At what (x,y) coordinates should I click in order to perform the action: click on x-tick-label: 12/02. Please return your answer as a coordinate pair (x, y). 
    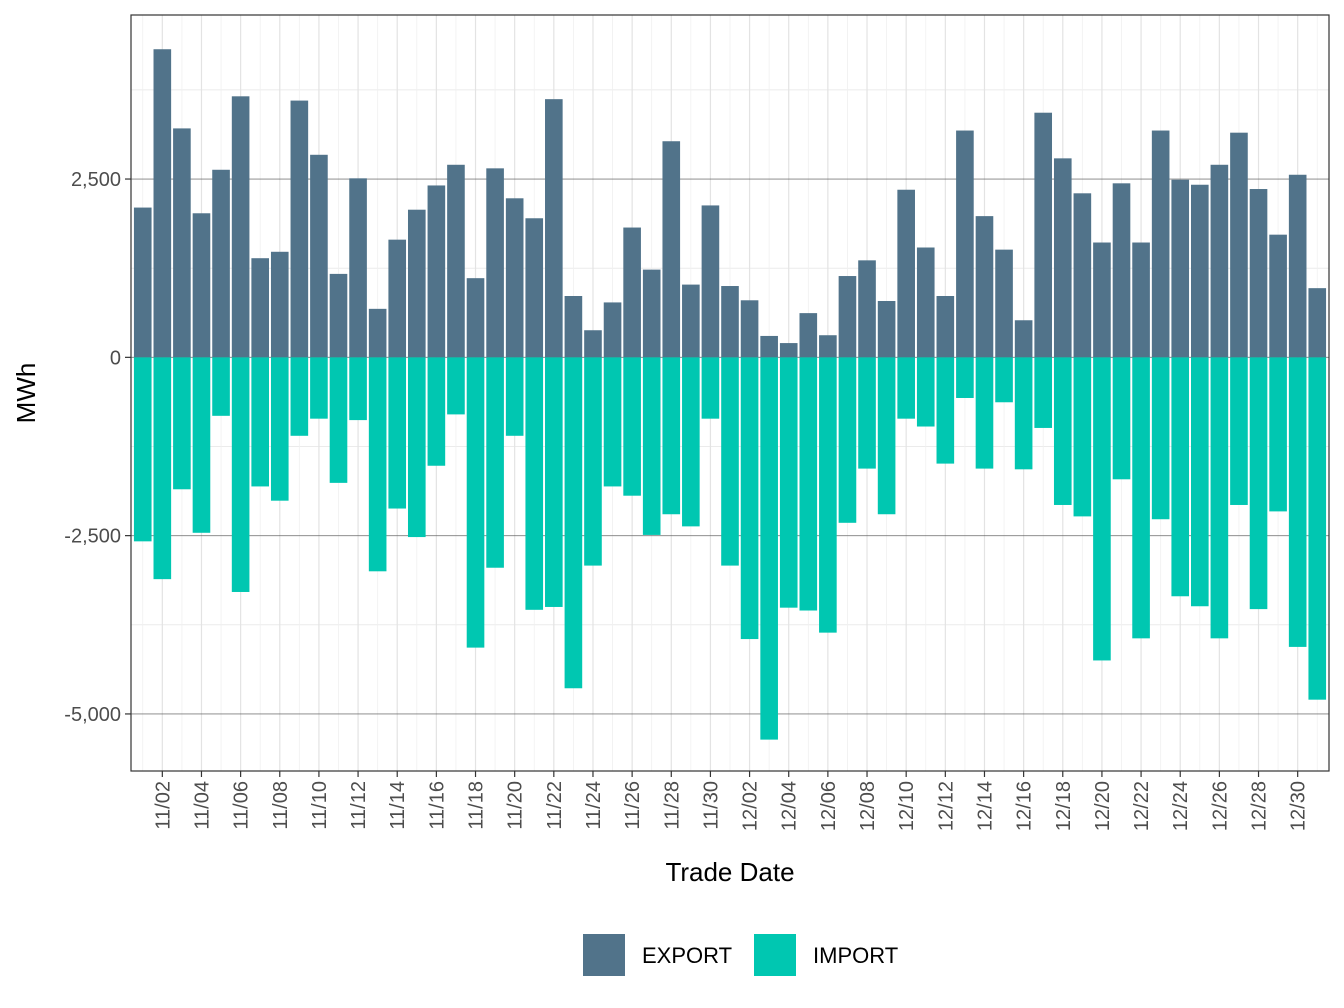
    Looking at the image, I should click on (751, 806).